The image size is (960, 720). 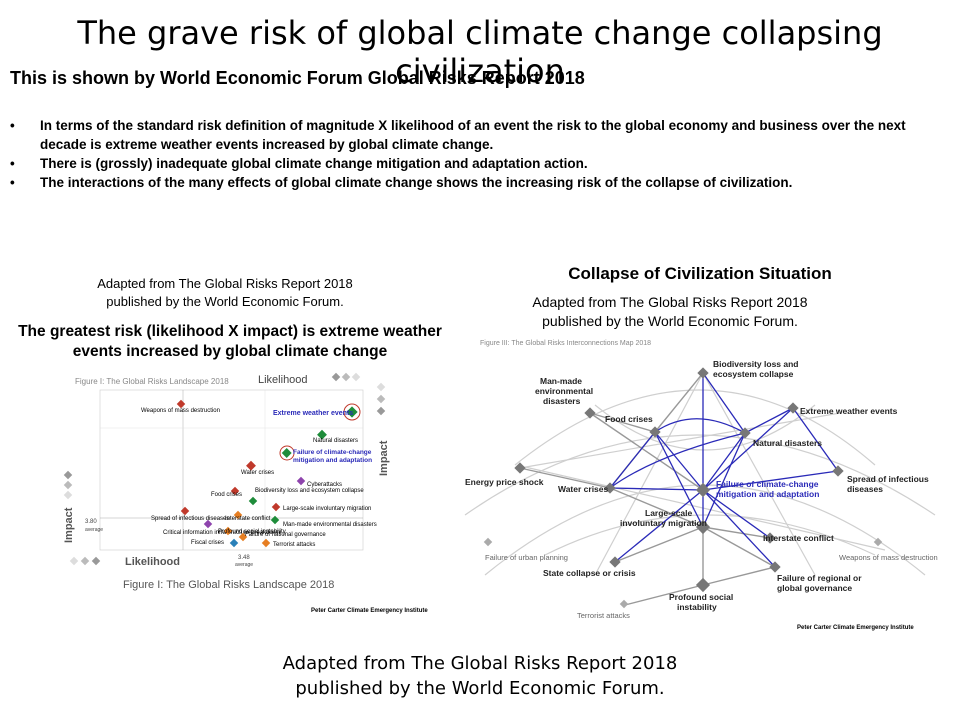 I want to click on point-man-made, so click(x=275, y=520).